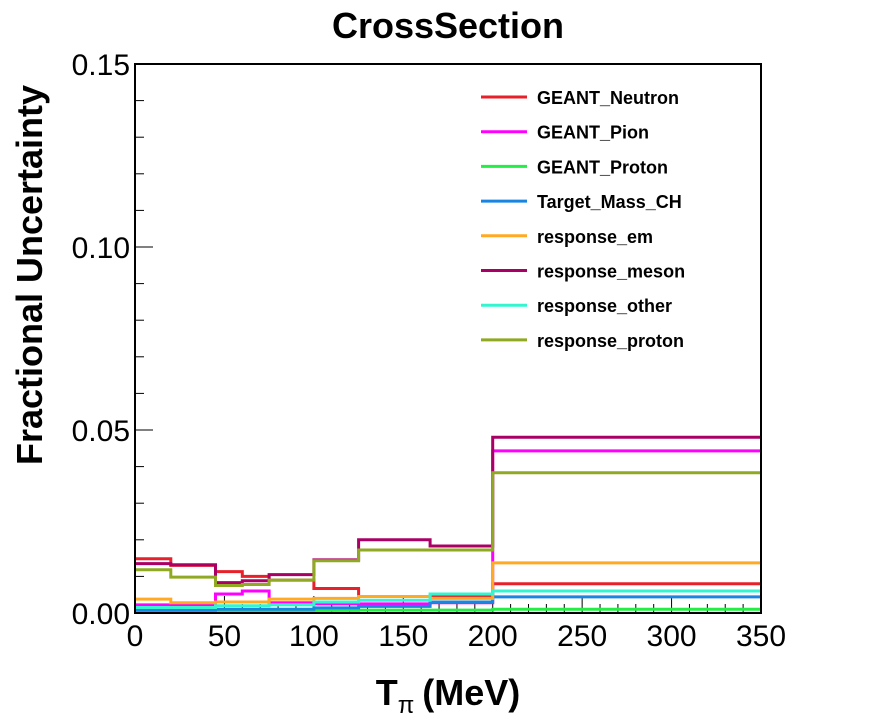 The width and height of the screenshot is (896, 722). Describe the element at coordinates (593, 133) in the screenshot. I see `legend-label: GEANT_Pion` at that location.